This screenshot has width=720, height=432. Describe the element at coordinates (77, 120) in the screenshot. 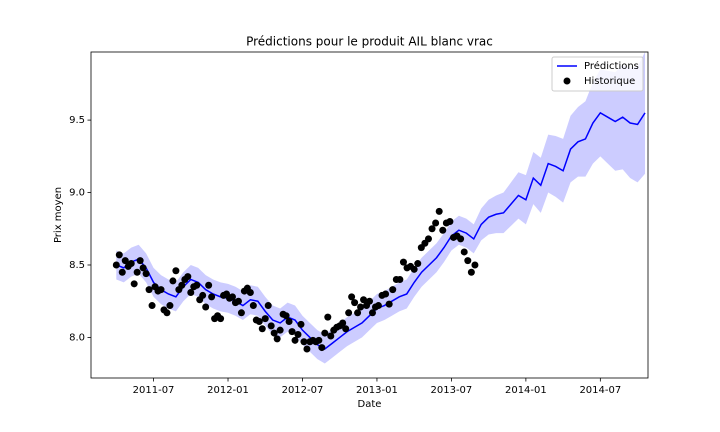

I see `y-tick-label: 9.5` at that location.